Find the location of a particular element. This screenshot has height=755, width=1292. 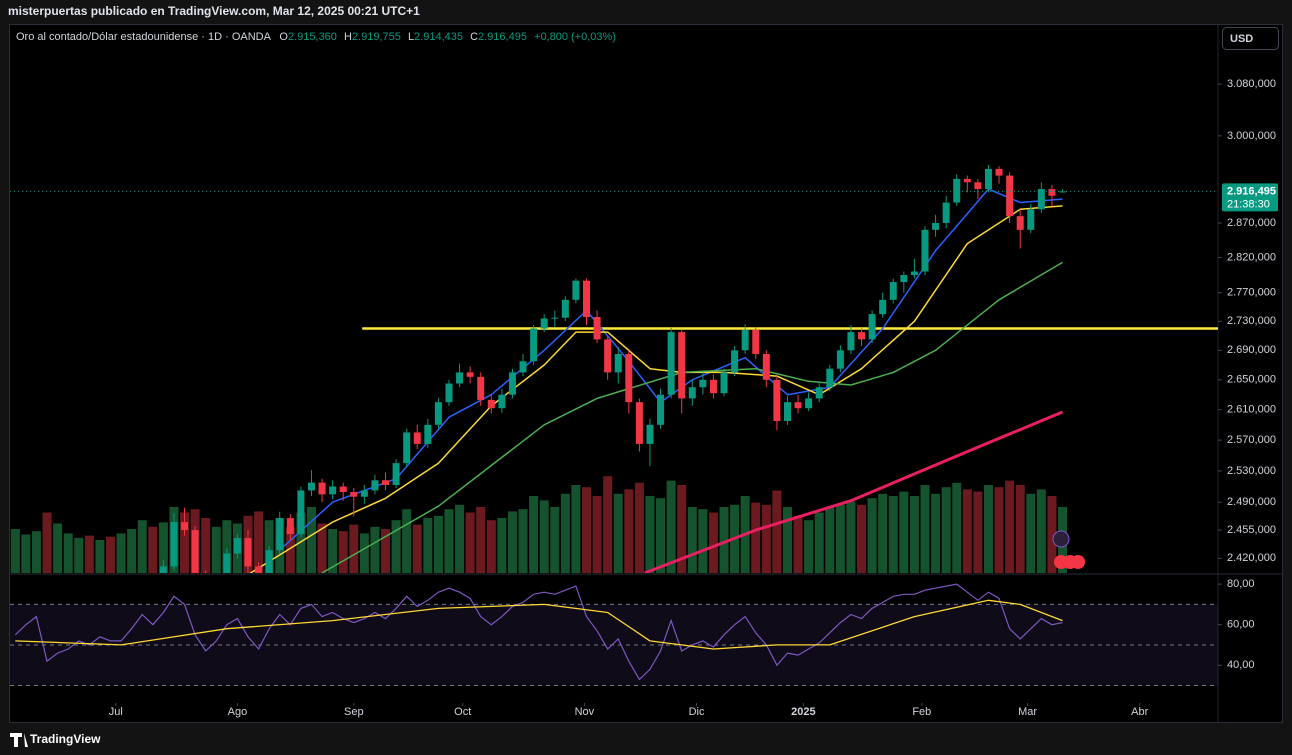

x-tick-label: 2025 is located at coordinates (803, 712).